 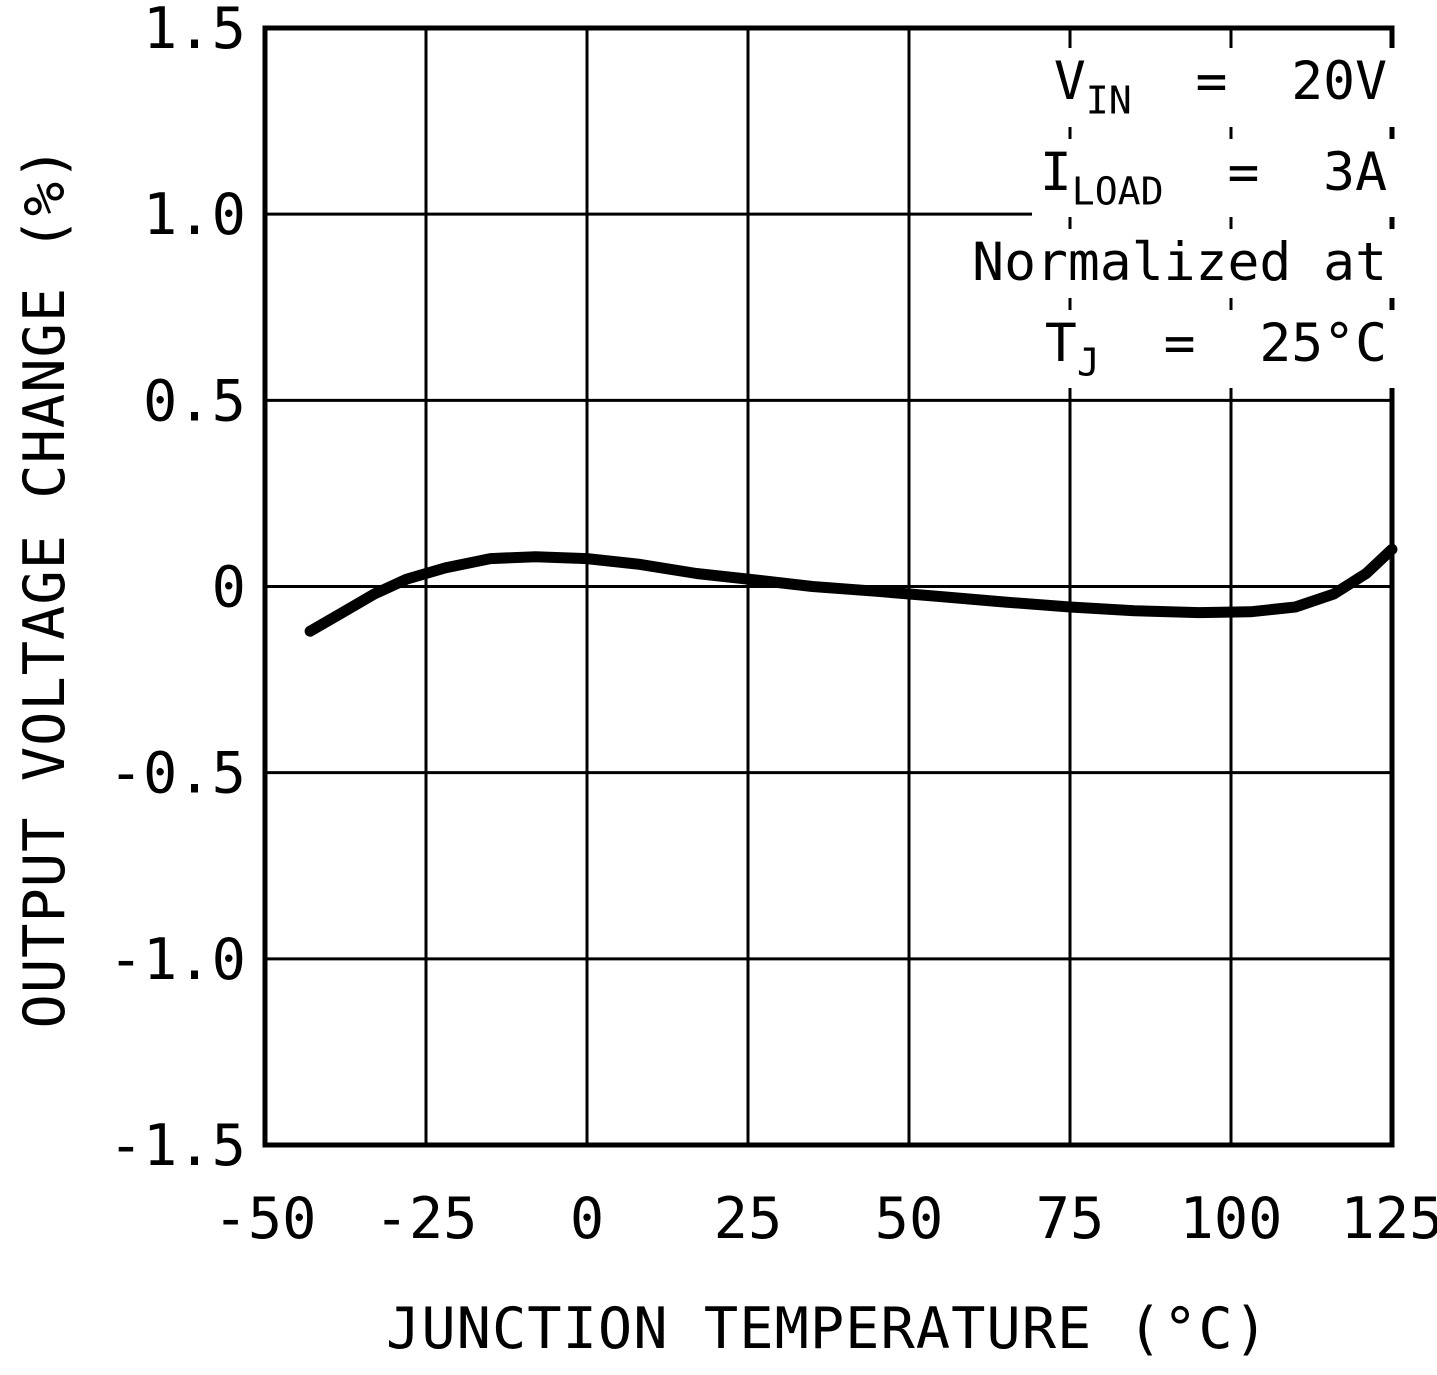 What do you see at coordinates (1215, 349) in the screenshot?
I see `annotation-text: TJ = 25°C` at bounding box center [1215, 349].